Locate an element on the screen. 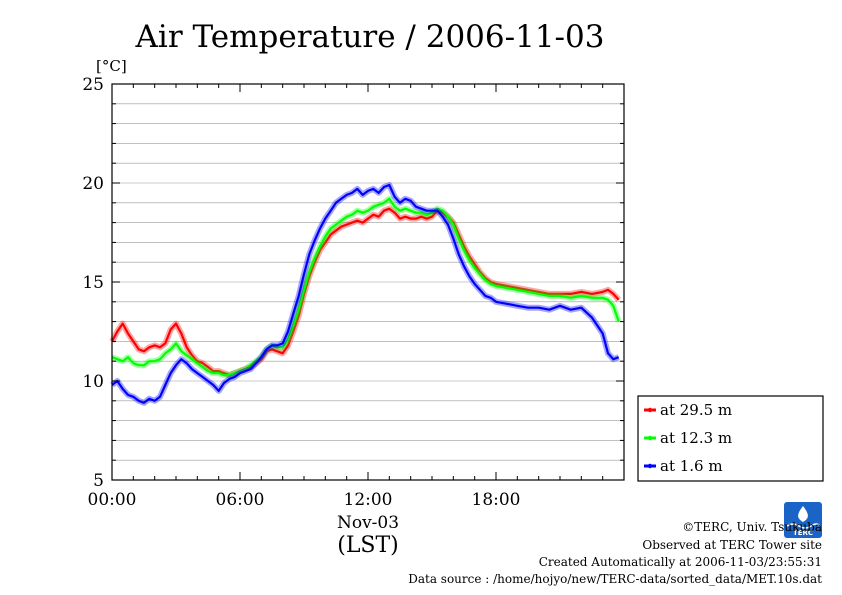  x-date-label: Nov-03 is located at coordinates (368, 523).